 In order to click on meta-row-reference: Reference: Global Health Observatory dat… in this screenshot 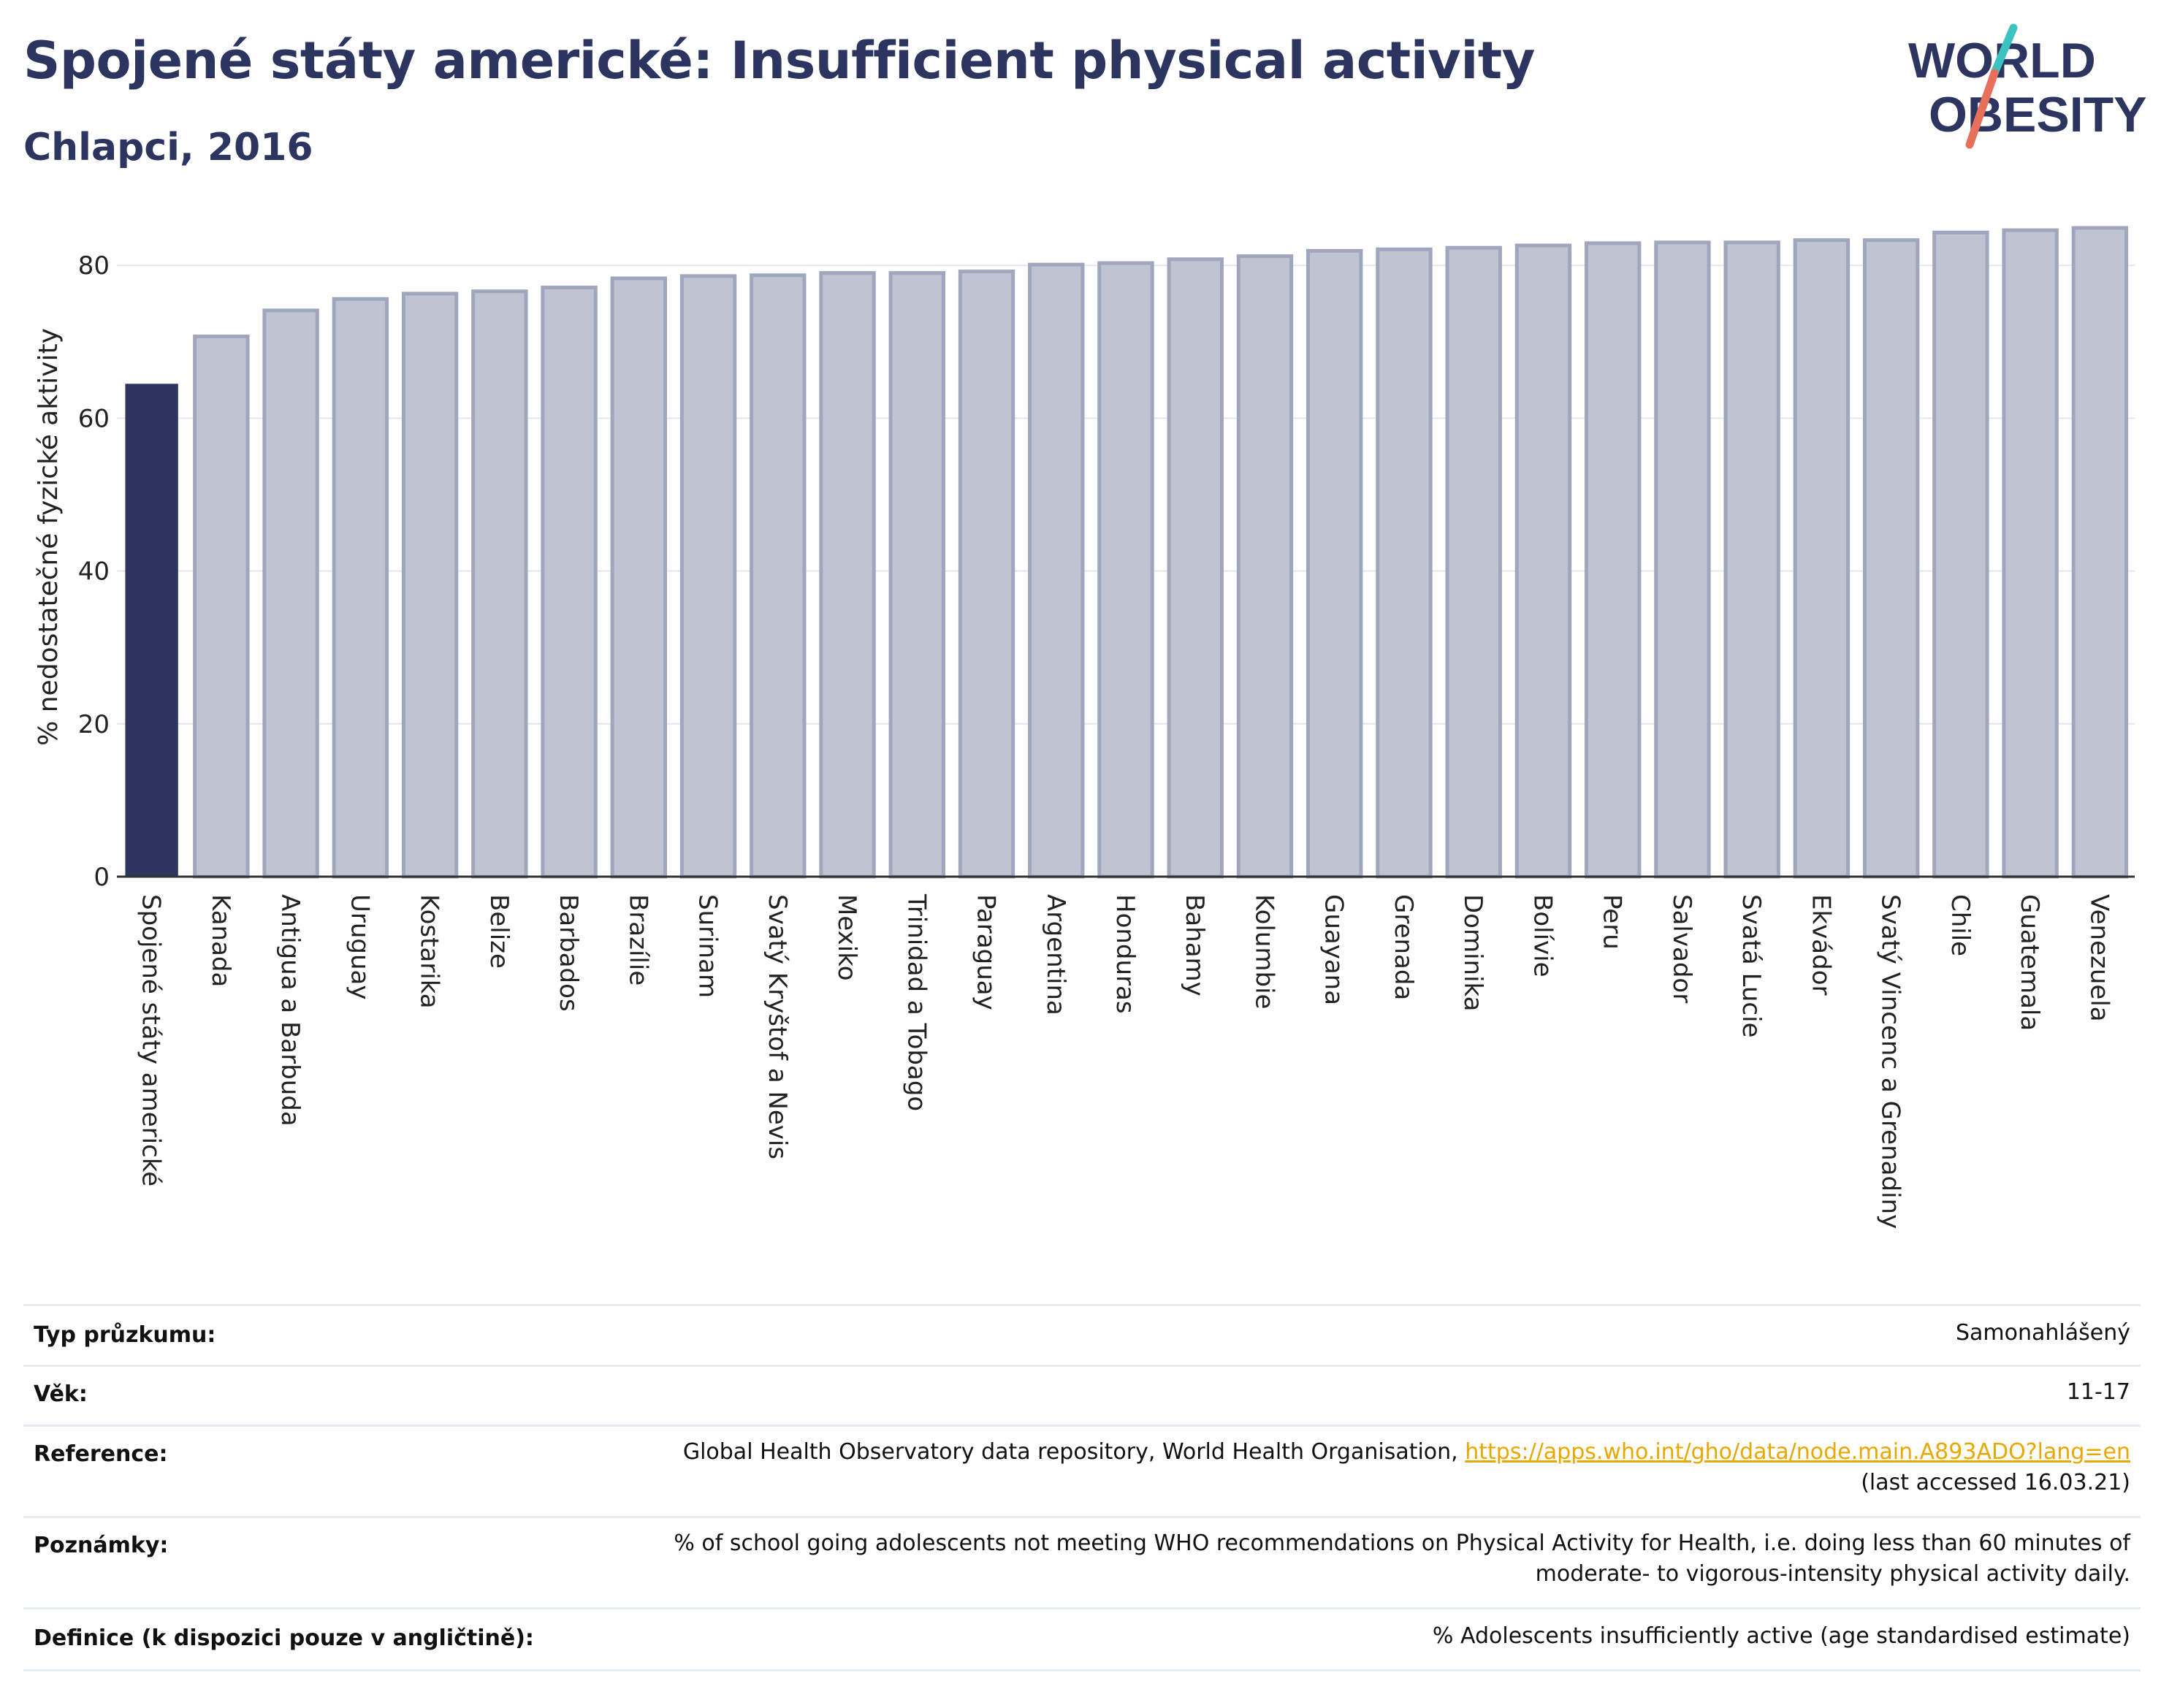, I will do `click(1082, 1473)`.